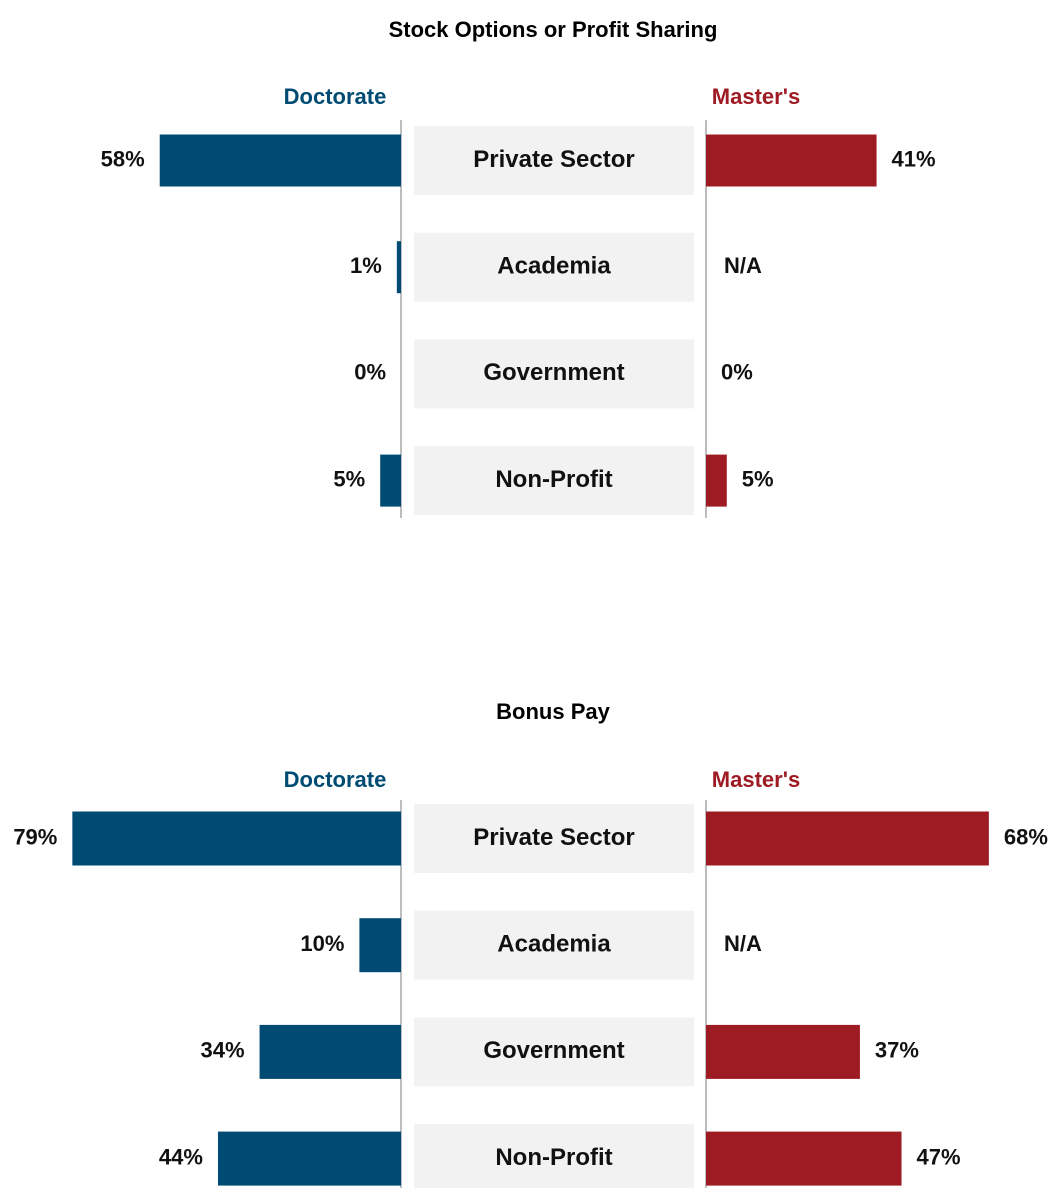  What do you see at coordinates (123, 158) in the screenshot?
I see `data-label-doctorate: 58%` at bounding box center [123, 158].